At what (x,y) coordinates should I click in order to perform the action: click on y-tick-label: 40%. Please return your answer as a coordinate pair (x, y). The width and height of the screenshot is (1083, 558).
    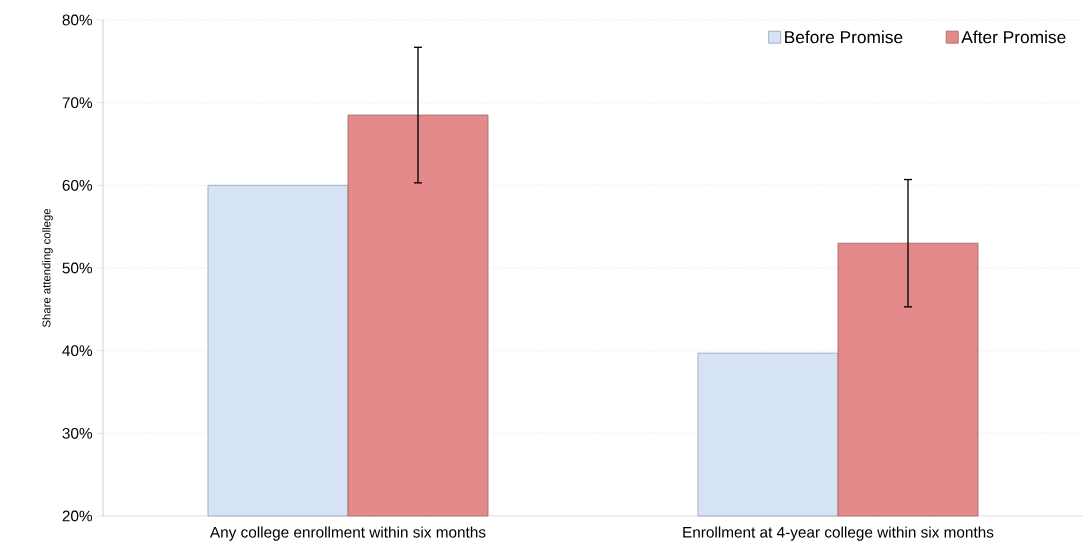
    Looking at the image, I should click on (77, 351).